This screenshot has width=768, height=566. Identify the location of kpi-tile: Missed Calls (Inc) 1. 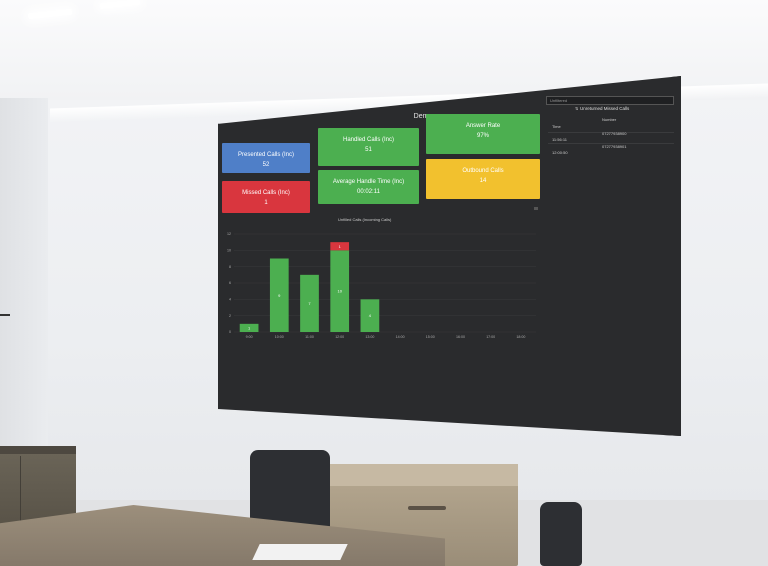
(266, 197).